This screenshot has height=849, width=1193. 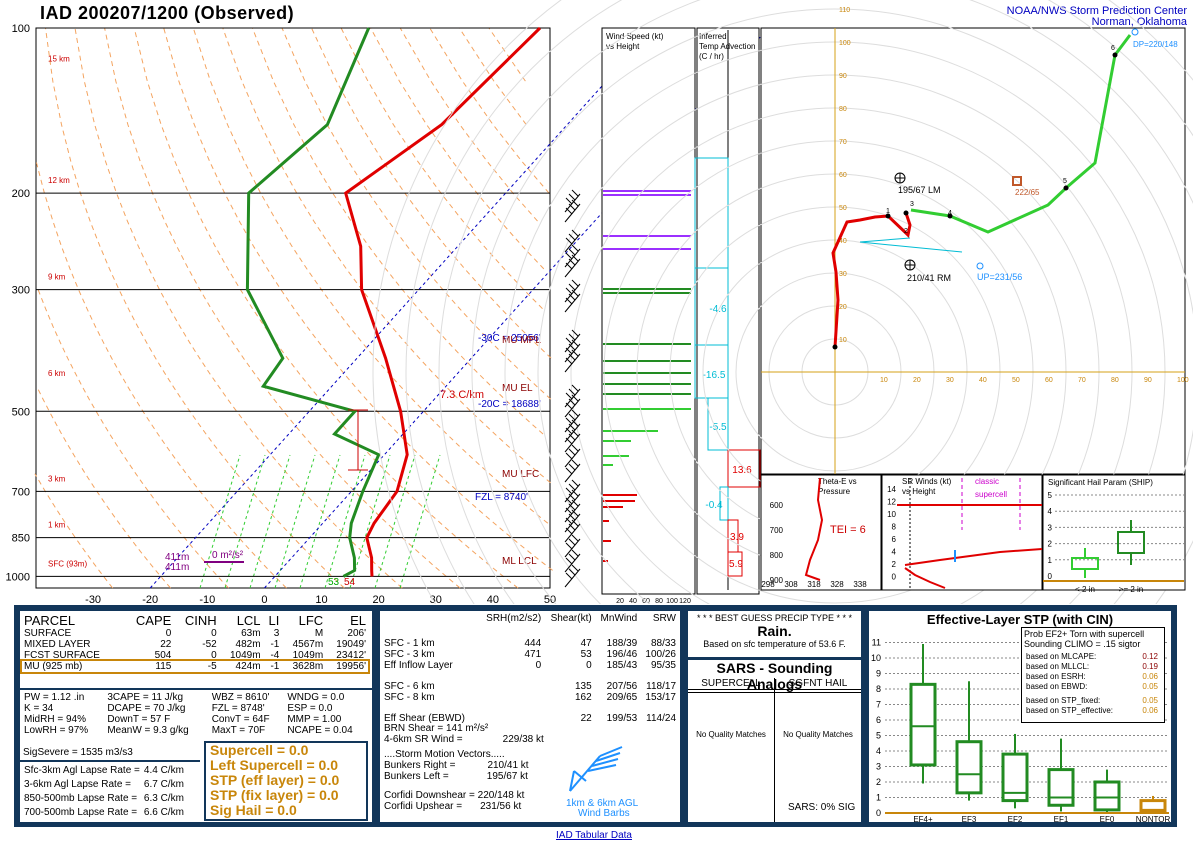 I want to click on kin-cell, so click(x=510, y=697).